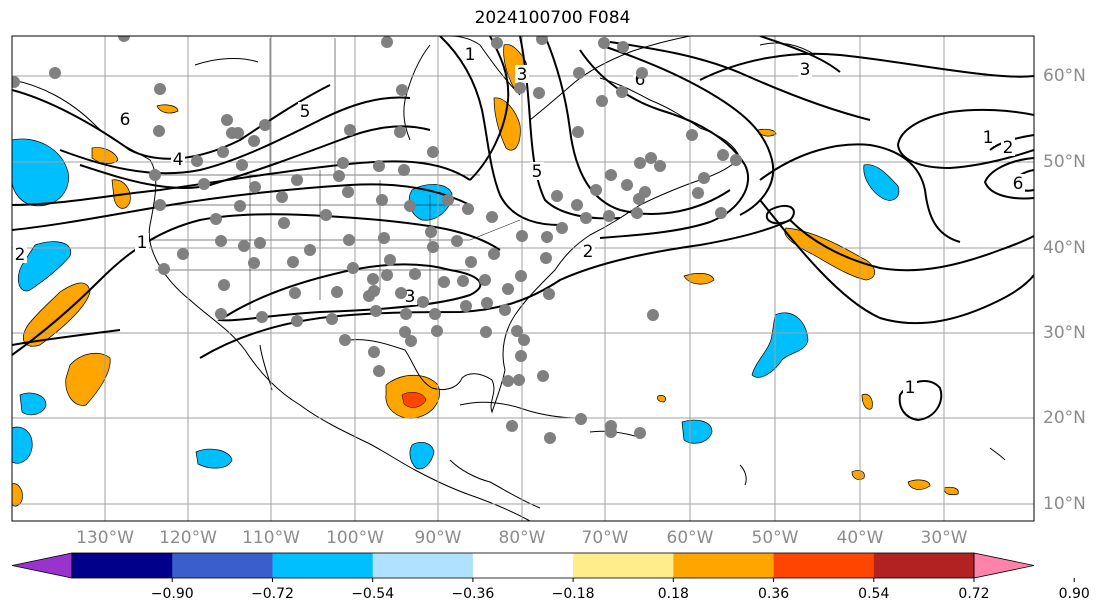 The height and width of the screenshot is (615, 1105). I want to click on contour-label: 2, so click(588, 252).